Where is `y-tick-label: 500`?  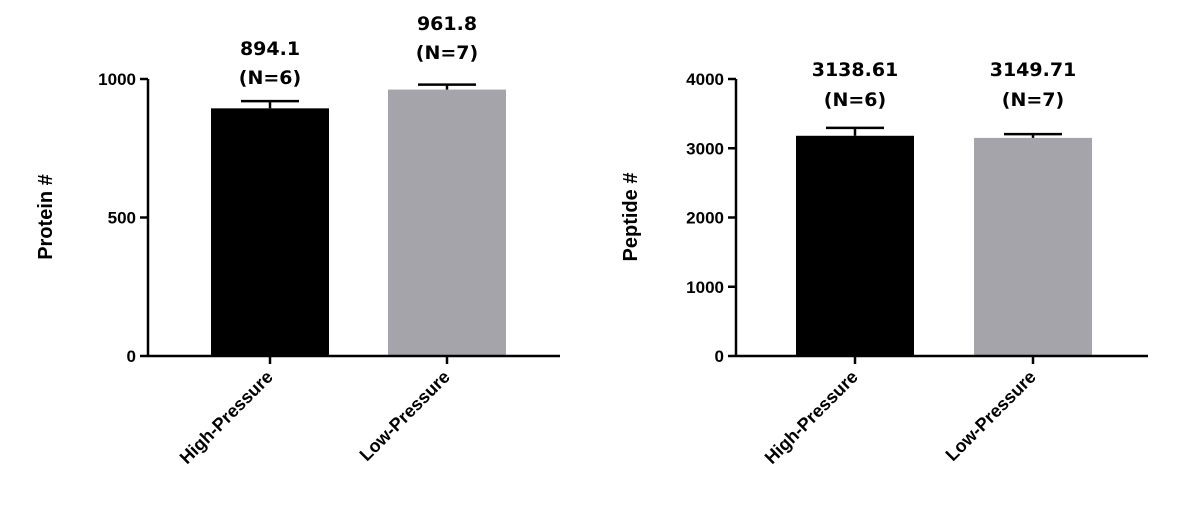 y-tick-label: 500 is located at coordinates (122, 218).